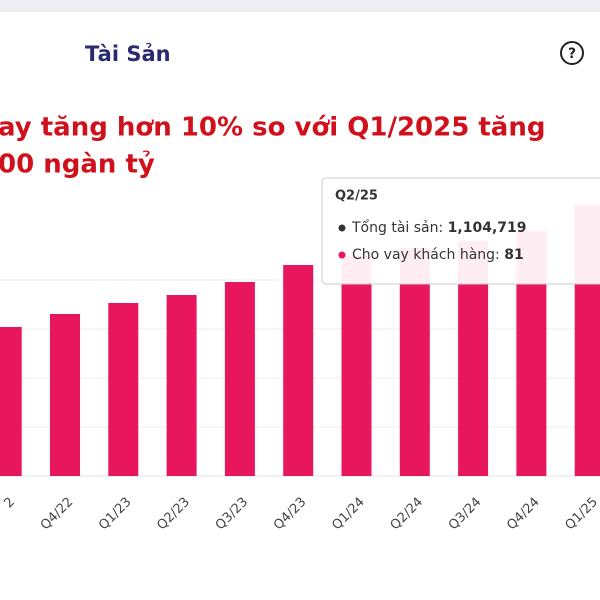  I want to click on x-tick-label: Q3/24, so click(465, 514).